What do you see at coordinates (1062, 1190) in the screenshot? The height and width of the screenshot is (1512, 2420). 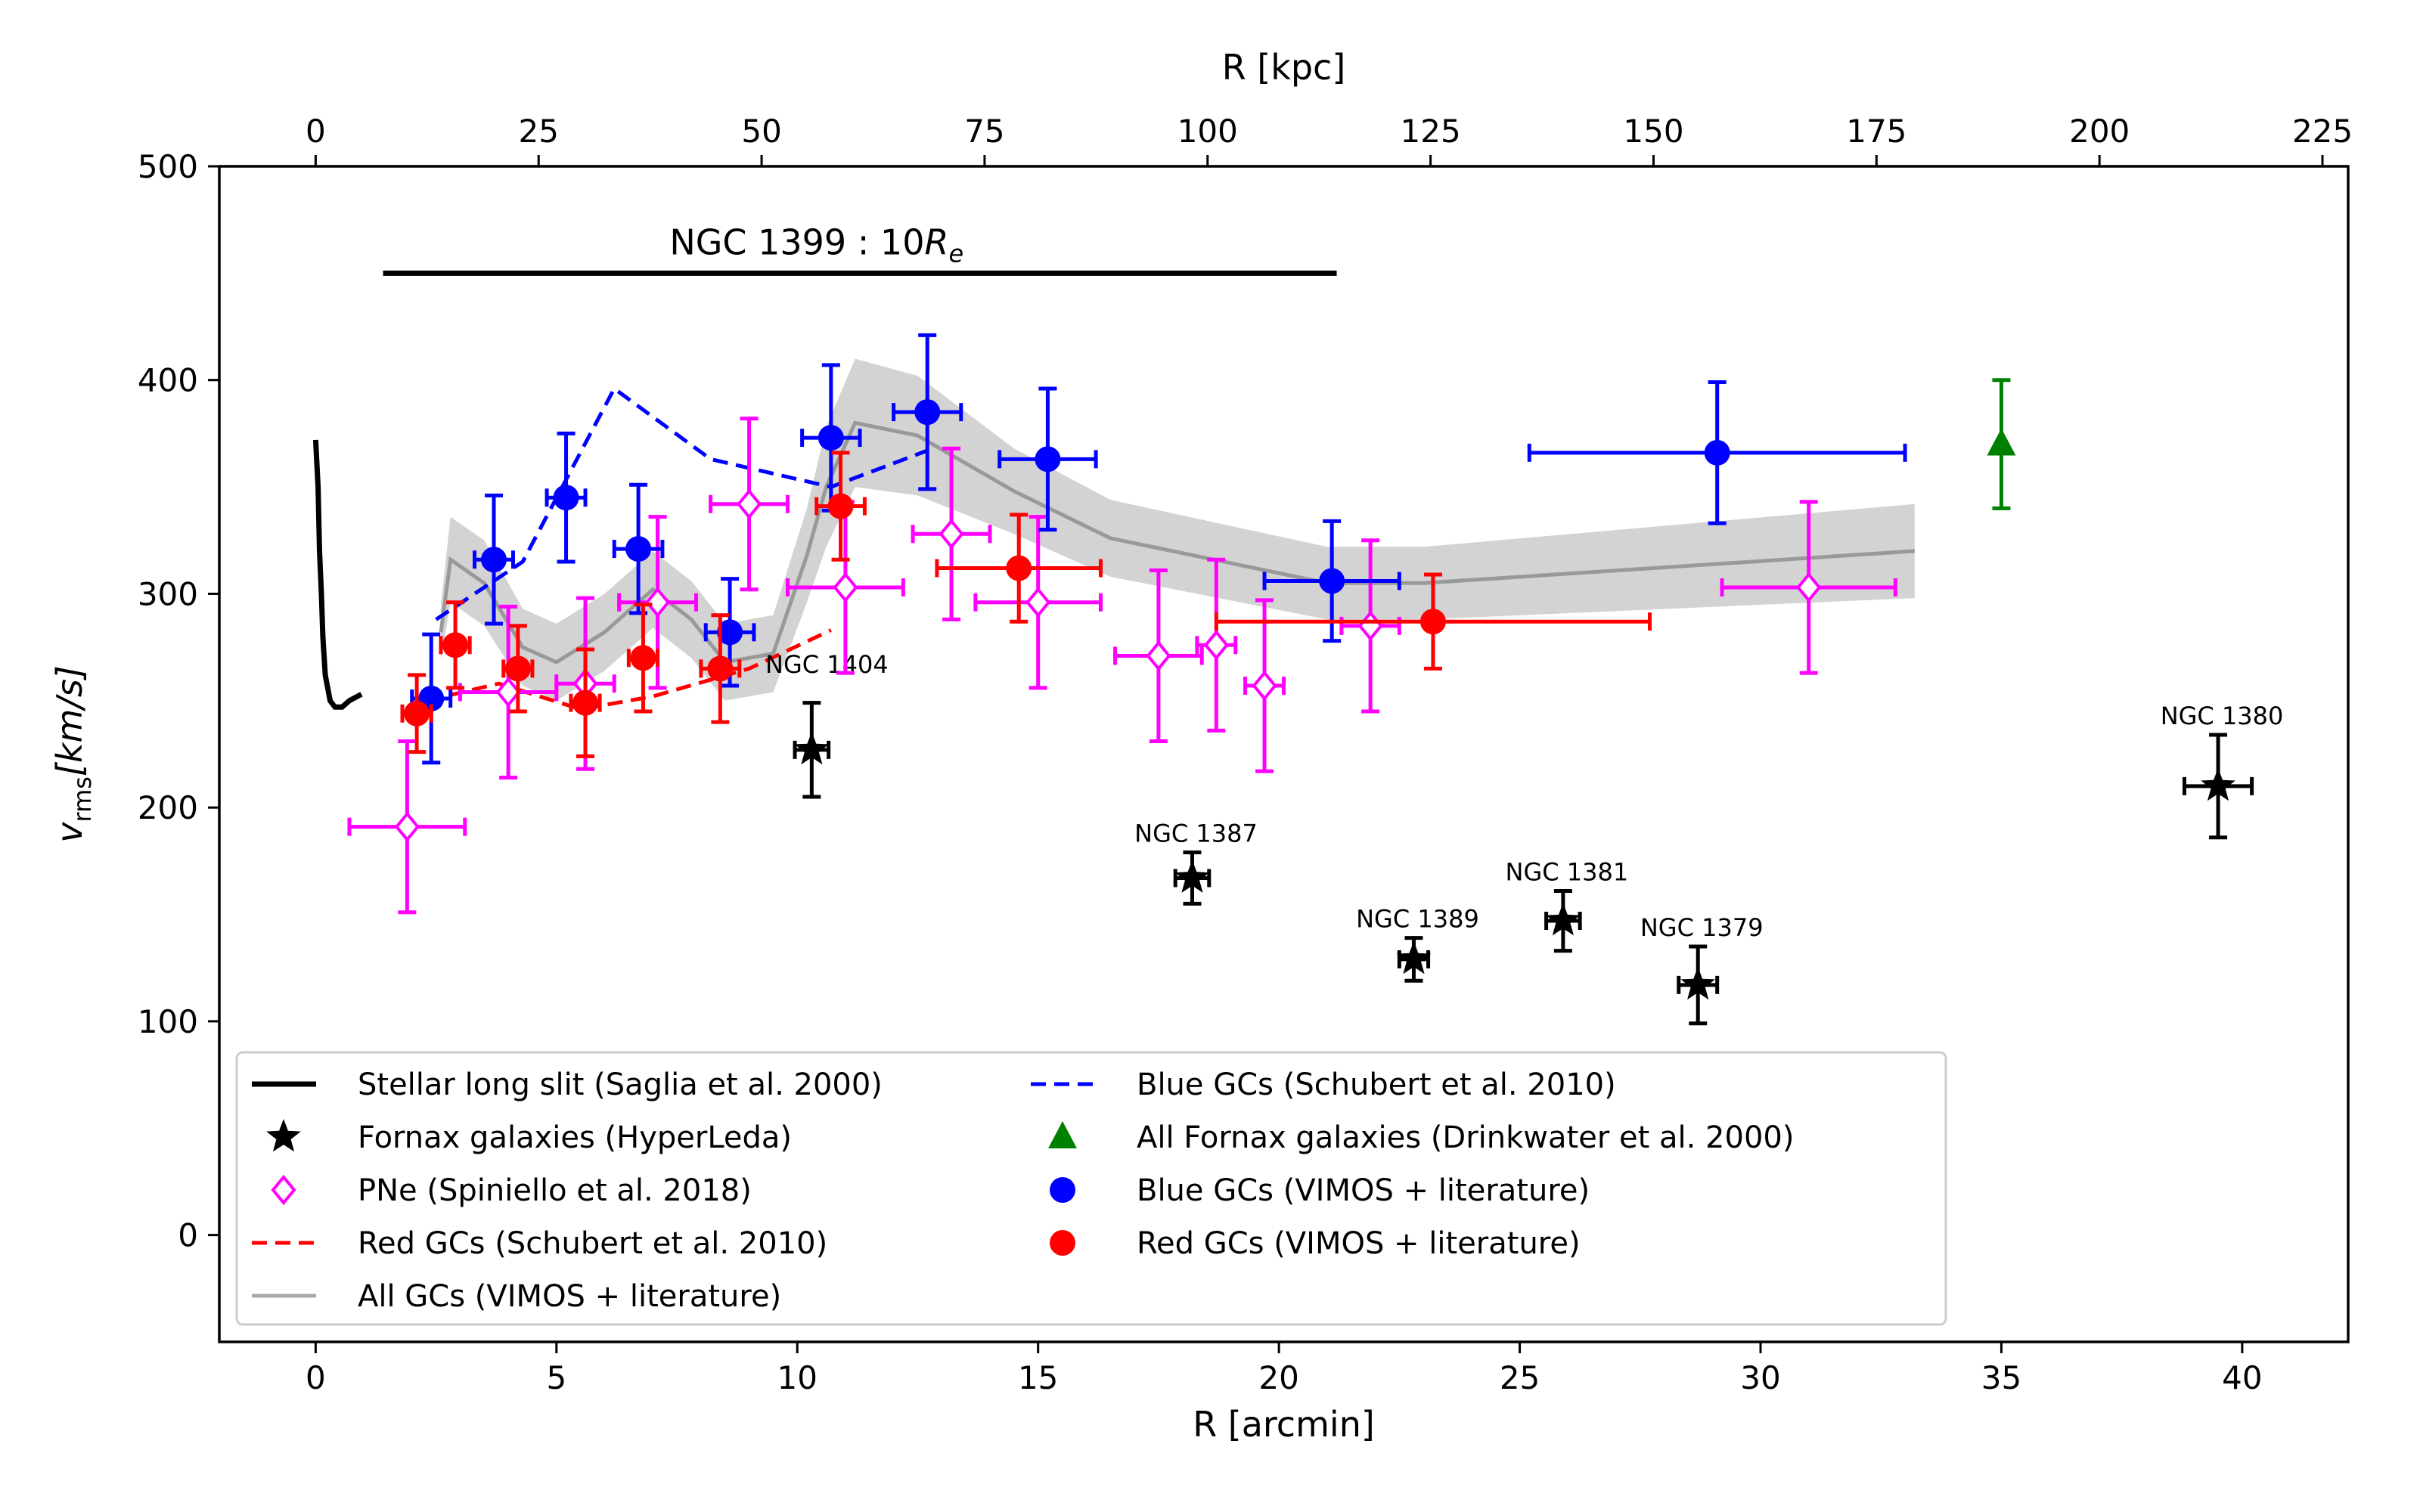 I see `legend-handle-blue-gcs-vimos-literature` at bounding box center [1062, 1190].